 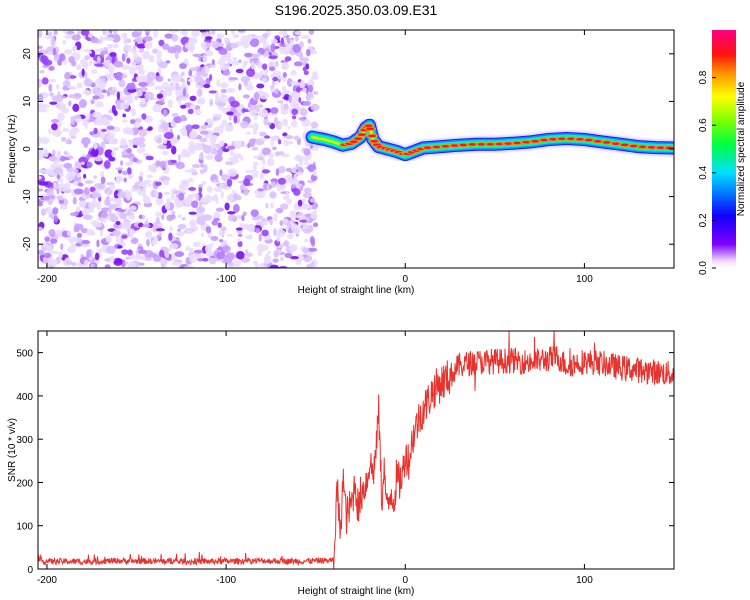 What do you see at coordinates (12, 450) in the screenshot?
I see `snr-y-axis-label: SNR (10 * v/v)` at bounding box center [12, 450].